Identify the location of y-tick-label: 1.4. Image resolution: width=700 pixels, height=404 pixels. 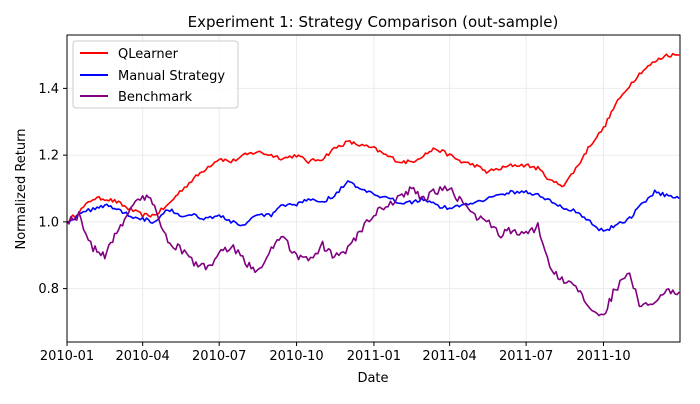
(48, 89).